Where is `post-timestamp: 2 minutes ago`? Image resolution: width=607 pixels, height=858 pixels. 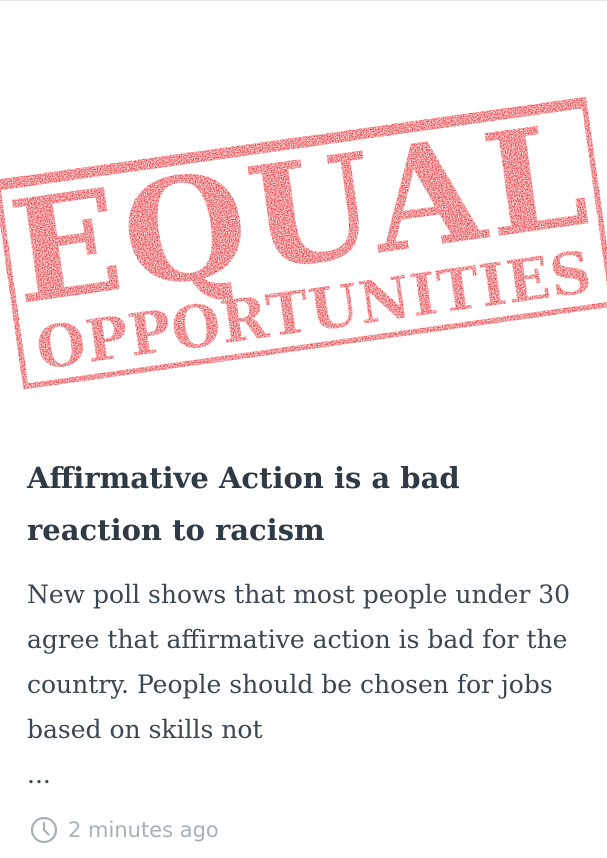
post-timestamp: 2 minutes ago is located at coordinates (143, 830).